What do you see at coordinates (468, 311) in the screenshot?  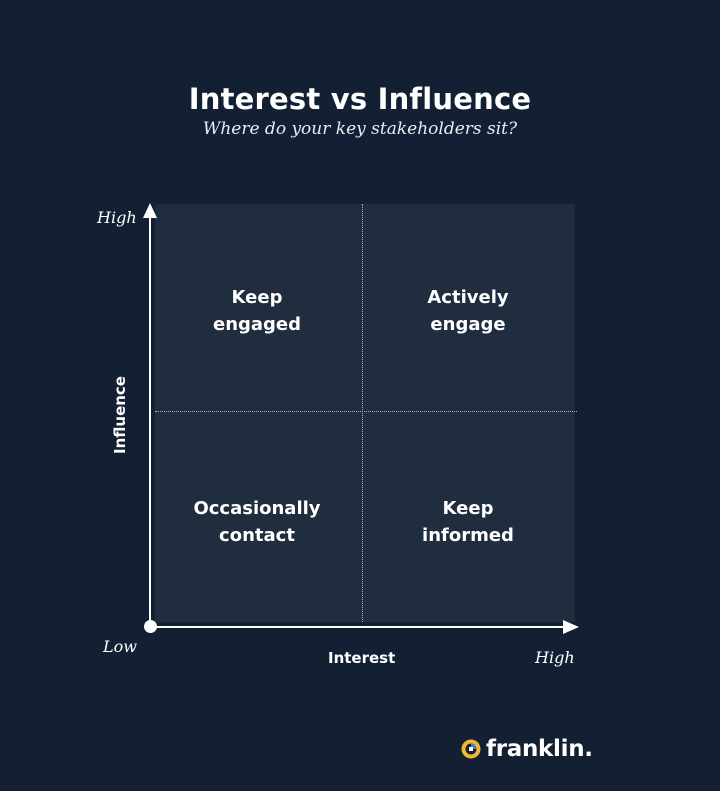 I see `quadrant-actively-engage: Actively engage` at bounding box center [468, 311].